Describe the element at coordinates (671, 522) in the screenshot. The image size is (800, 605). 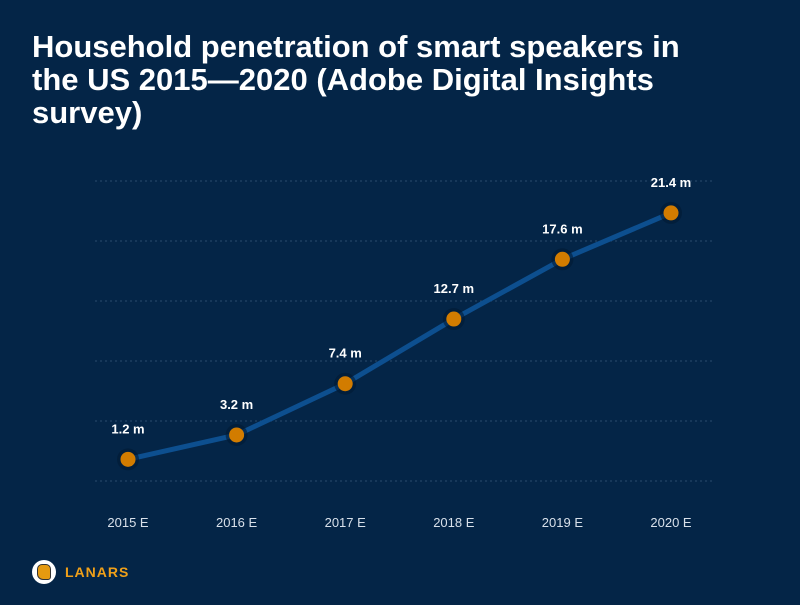
I see `x-tick-label: 2020 E` at that location.